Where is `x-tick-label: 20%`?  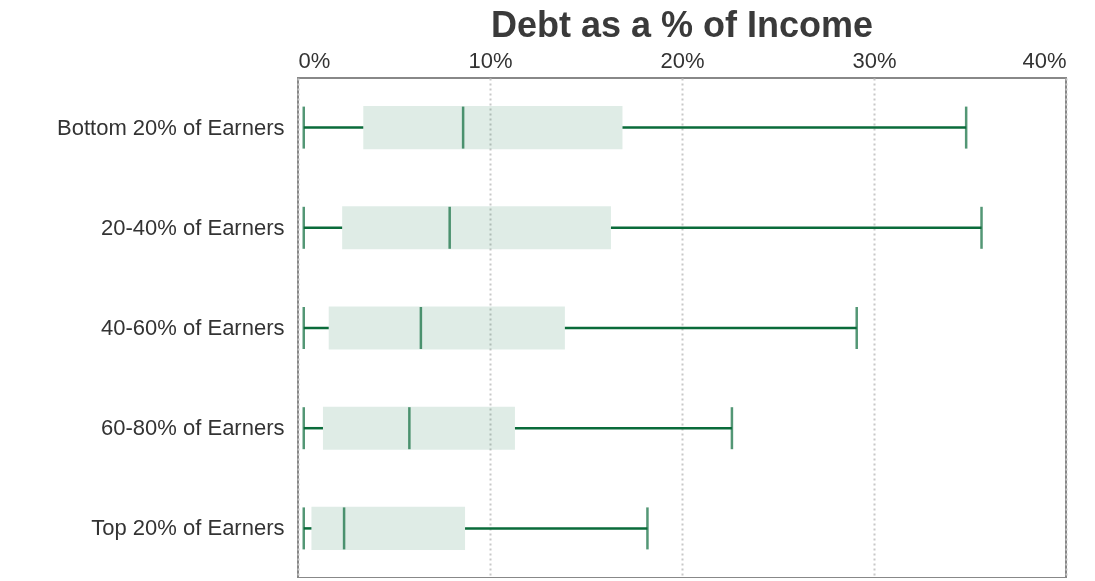
x-tick-label: 20% is located at coordinates (682, 60).